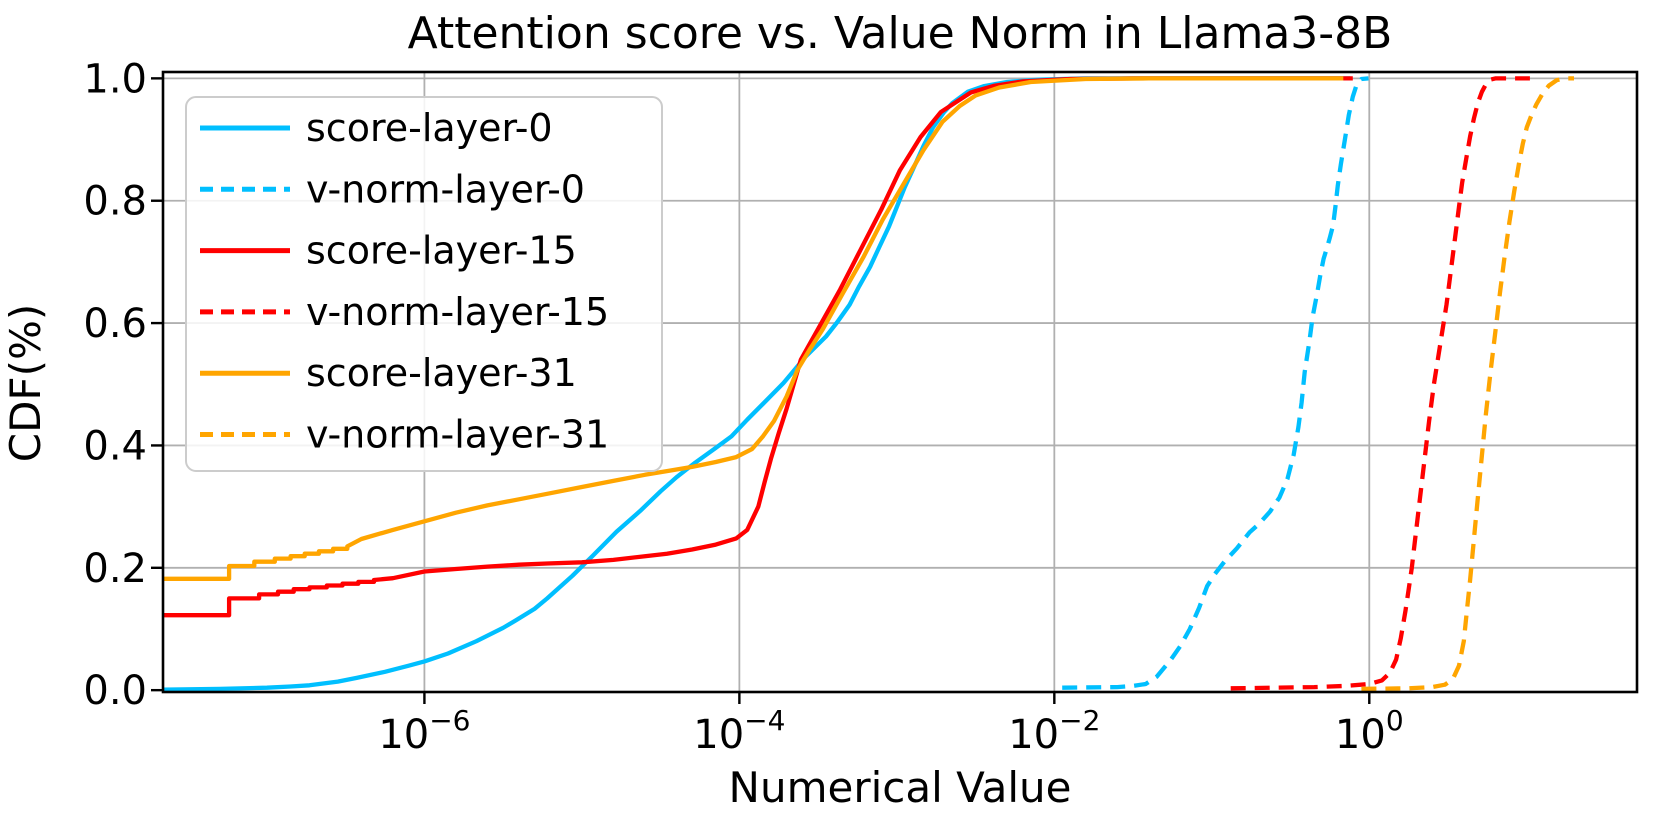  I want to click on legend-label-v-norm-layer-31: v-norm-layer-31, so click(457, 435).